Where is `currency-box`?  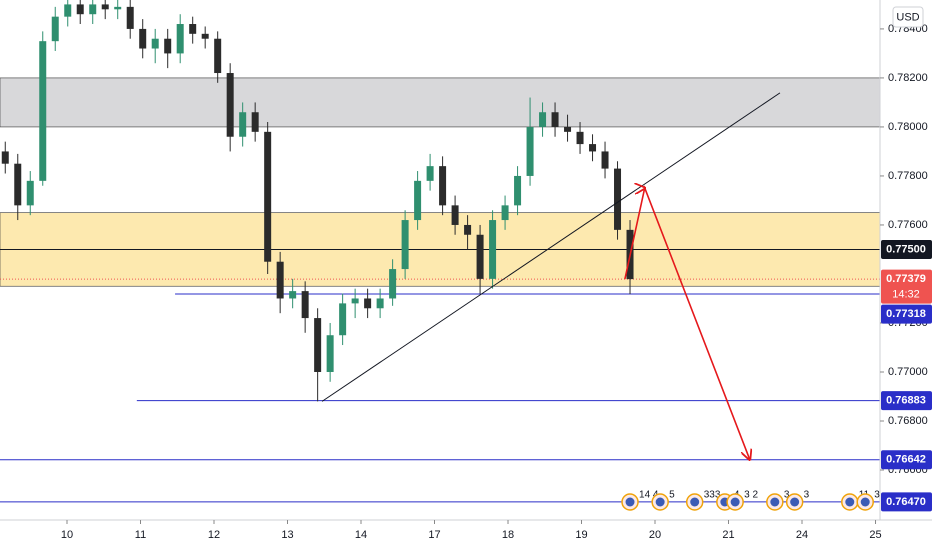 currency-box is located at coordinates (908, 17).